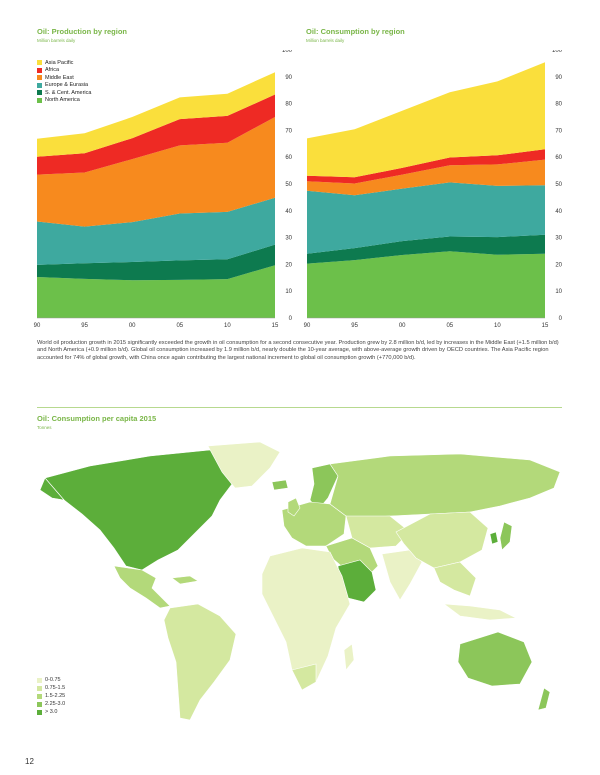 This screenshot has width=600, height=775. I want to click on legend-label: 1.5-2.25, so click(55, 696).